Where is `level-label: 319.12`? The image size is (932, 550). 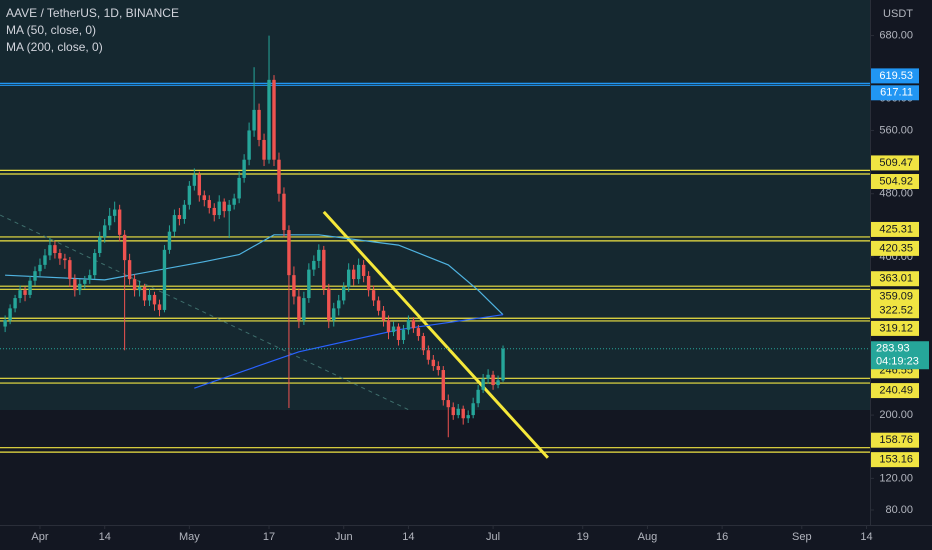
level-label: 319.12 is located at coordinates (896, 328).